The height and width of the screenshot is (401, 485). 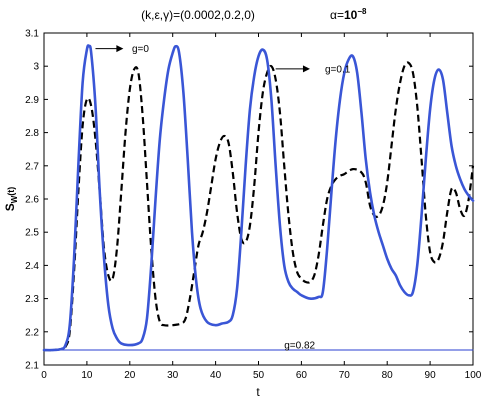 What do you see at coordinates (338, 69) in the screenshot?
I see `annotation-label: g=0.1` at bounding box center [338, 69].